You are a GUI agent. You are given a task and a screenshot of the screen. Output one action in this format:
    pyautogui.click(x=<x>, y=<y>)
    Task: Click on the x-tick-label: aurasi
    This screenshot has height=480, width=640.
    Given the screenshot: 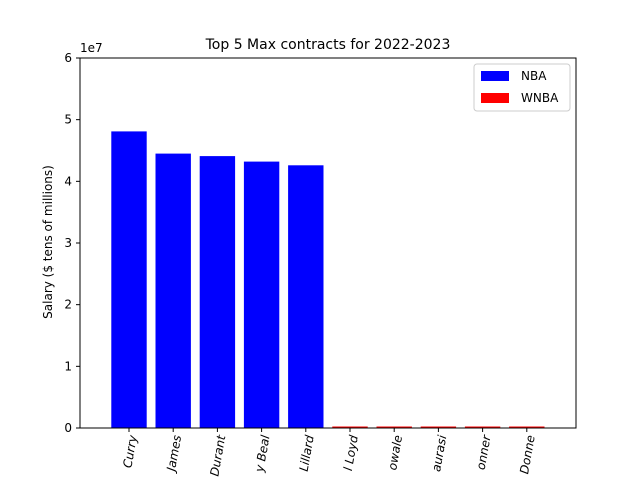 What is the action you would take?
    pyautogui.click(x=439, y=452)
    